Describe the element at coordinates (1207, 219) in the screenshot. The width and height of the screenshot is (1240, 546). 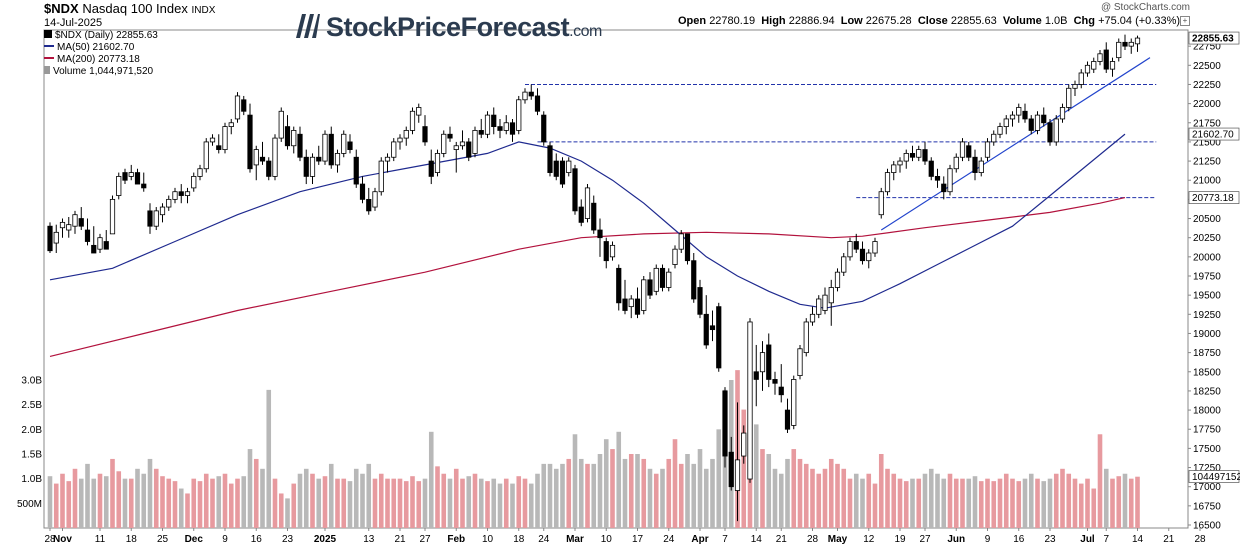
I see `y-tick-label: 20500` at that location.